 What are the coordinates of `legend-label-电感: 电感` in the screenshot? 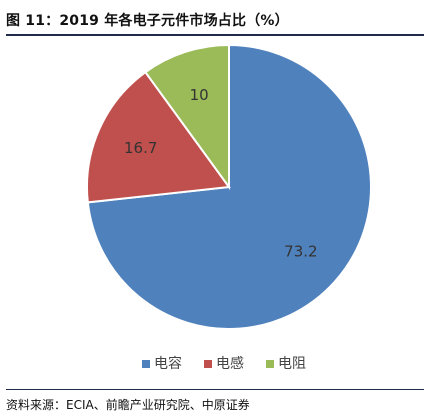 It's located at (230, 363).